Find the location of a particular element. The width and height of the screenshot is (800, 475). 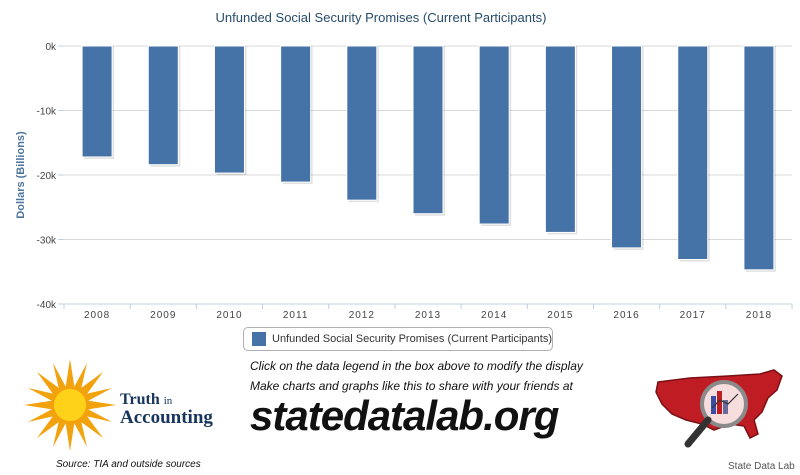

y-axis-label: Dollars (Billions) is located at coordinates (21, 175).